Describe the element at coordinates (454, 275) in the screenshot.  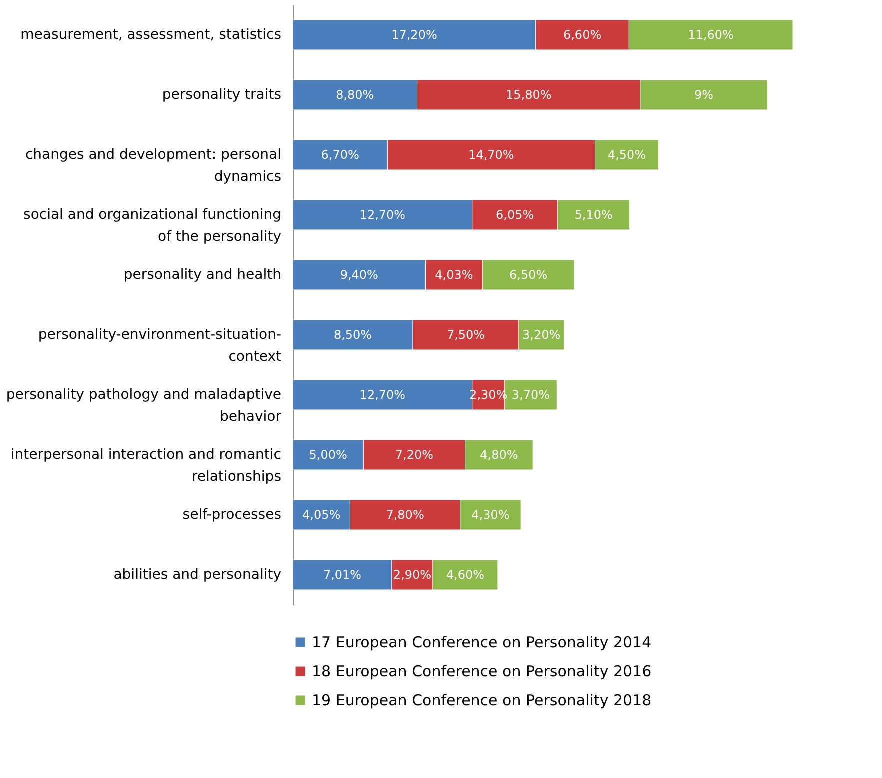
I see `data-label: 4,03%` at that location.